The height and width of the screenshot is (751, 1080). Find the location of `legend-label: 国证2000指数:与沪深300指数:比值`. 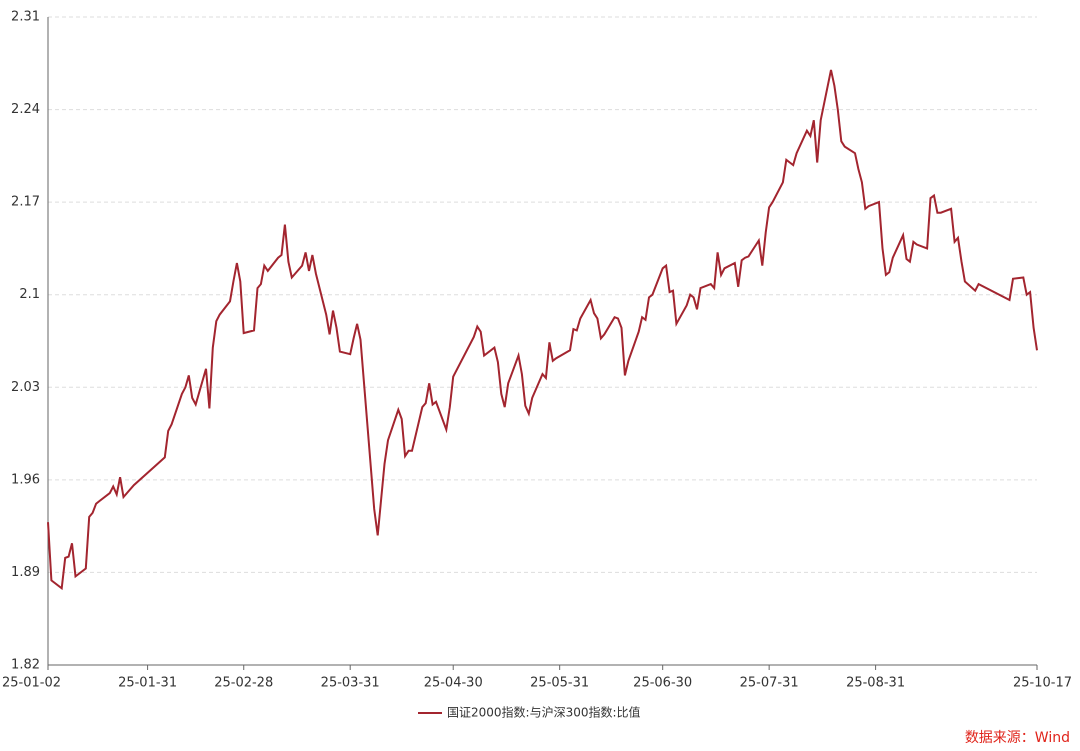

legend-label: 国证2000指数:与沪深300指数:比值 is located at coordinates (544, 712).